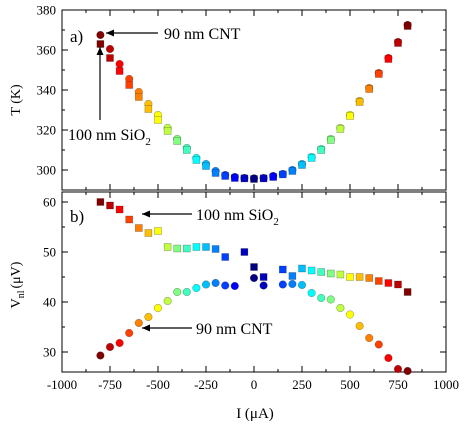 The height and width of the screenshot is (433, 468). Describe the element at coordinates (350, 384) in the screenshot. I see `x-tick-label: 500` at that location.